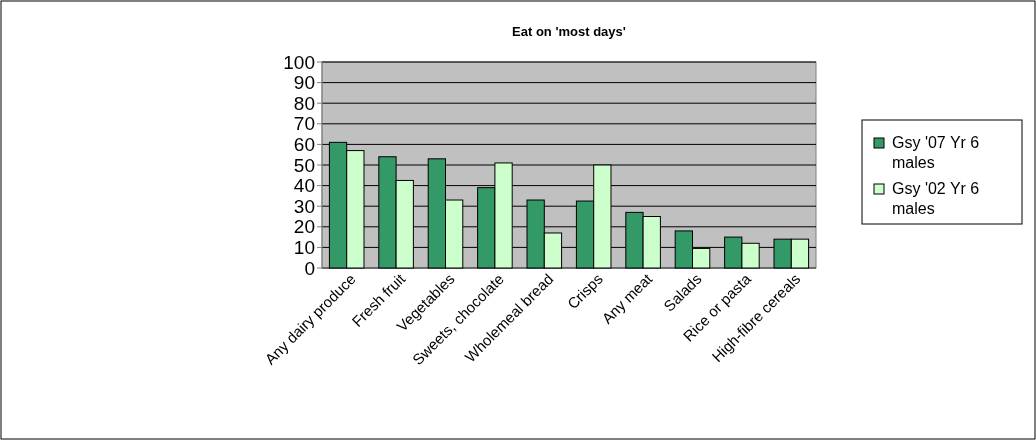 This screenshot has height=440, width=1036. What do you see at coordinates (304, 145) in the screenshot?
I see `y-tick-label: 60` at bounding box center [304, 145].